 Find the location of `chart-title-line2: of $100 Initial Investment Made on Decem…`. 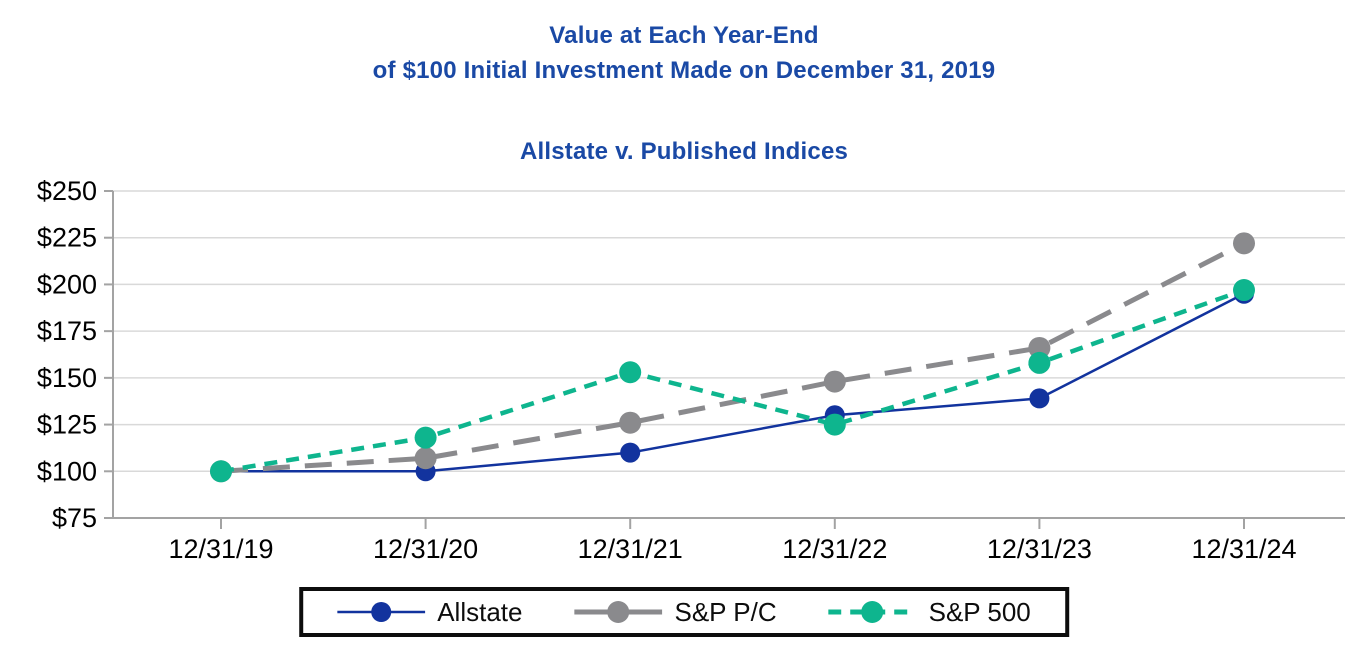

chart-title-line2: of $100 Initial Investment Made on Decem… is located at coordinates (684, 70).